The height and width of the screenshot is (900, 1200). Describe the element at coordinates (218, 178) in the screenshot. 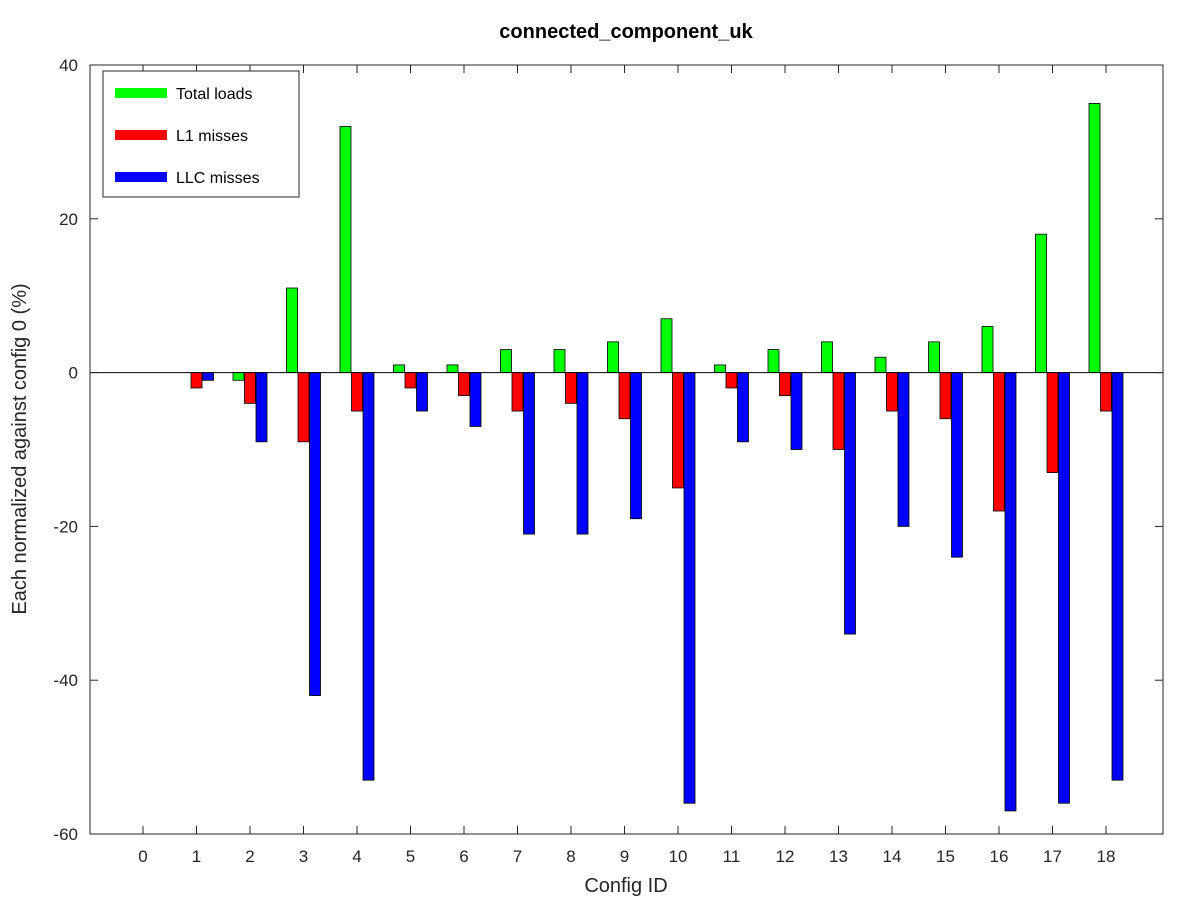

I see `legend-entry: LLC misses` at that location.